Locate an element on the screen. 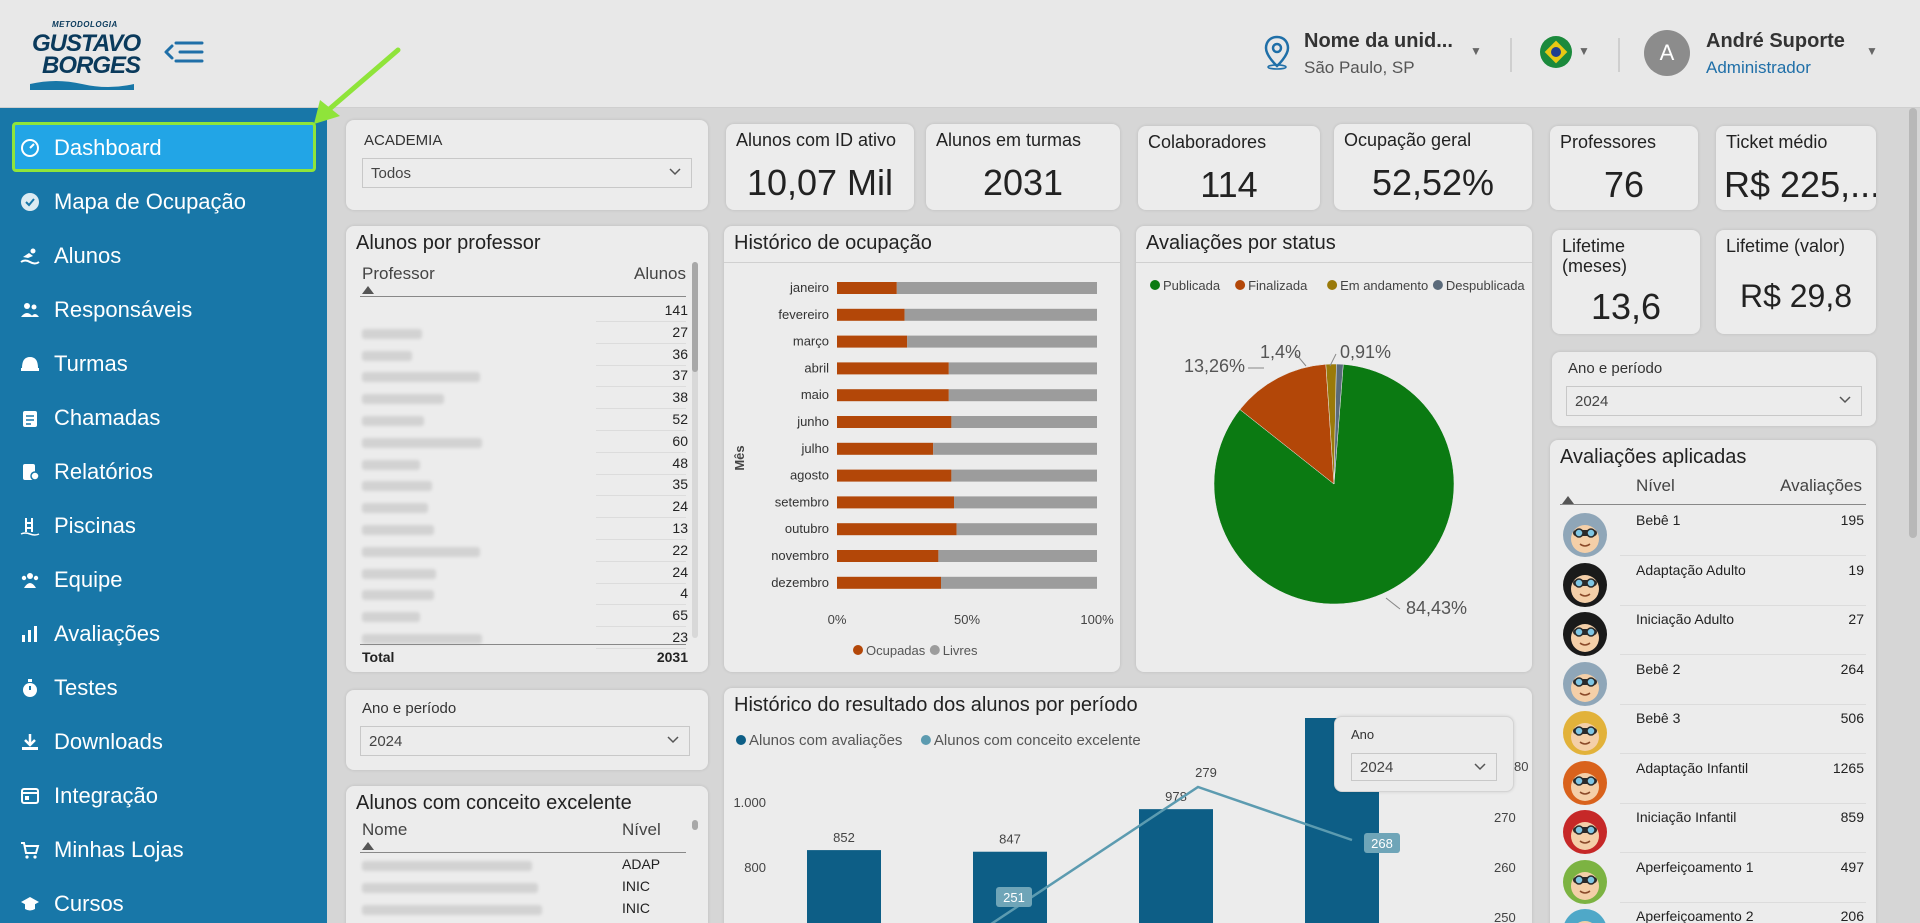  line-conceito-excelente is located at coordinates (1161, 854).